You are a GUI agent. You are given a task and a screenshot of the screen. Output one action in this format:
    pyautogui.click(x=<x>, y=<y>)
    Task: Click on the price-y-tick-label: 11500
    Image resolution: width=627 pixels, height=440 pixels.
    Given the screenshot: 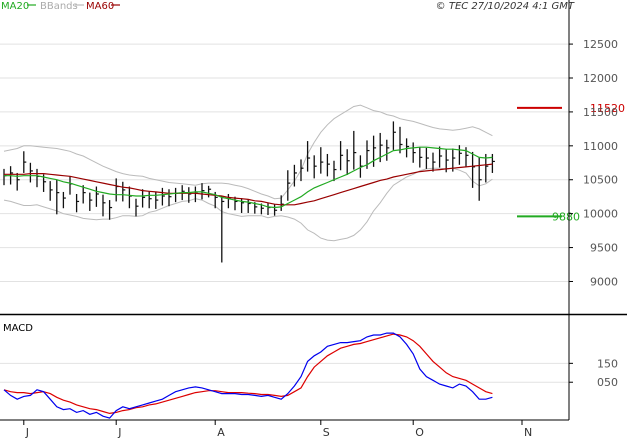 What is the action you would take?
    pyautogui.click(x=600, y=112)
    